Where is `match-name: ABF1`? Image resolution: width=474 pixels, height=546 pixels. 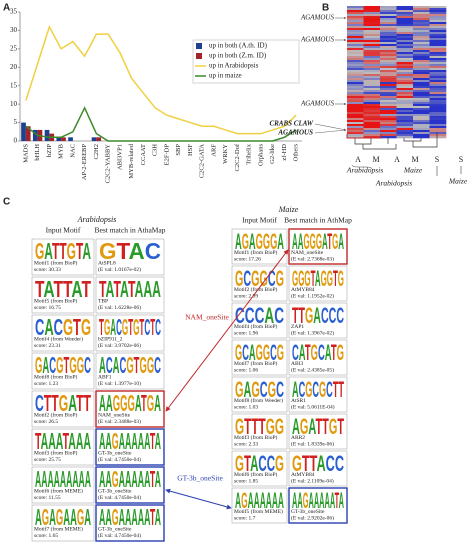
match-name: ABF1 is located at coordinates (105, 378).